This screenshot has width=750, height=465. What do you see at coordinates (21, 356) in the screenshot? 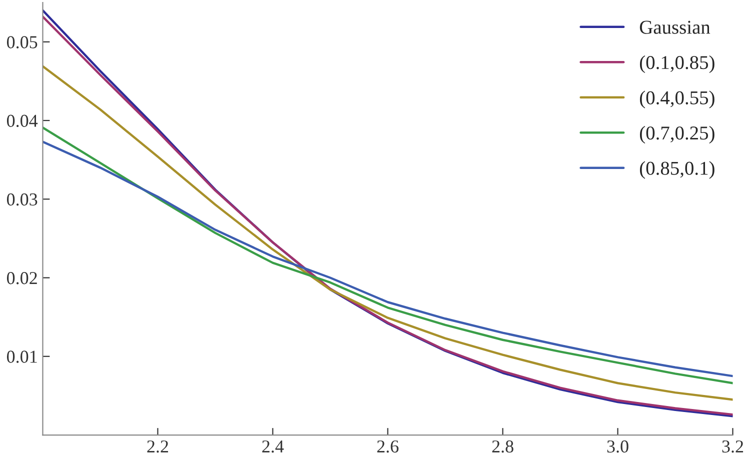
I see `y-tick-label: 0.01` at bounding box center [21, 356].